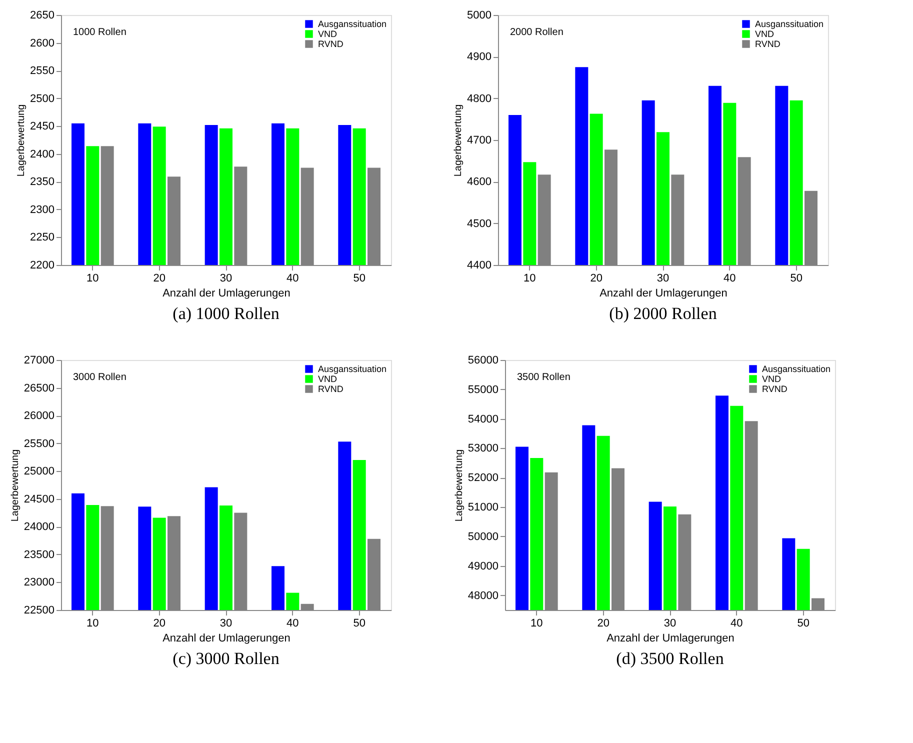  Describe the element at coordinates (99, 377) in the screenshot. I see `annotation: 3000 Rollen` at that location.